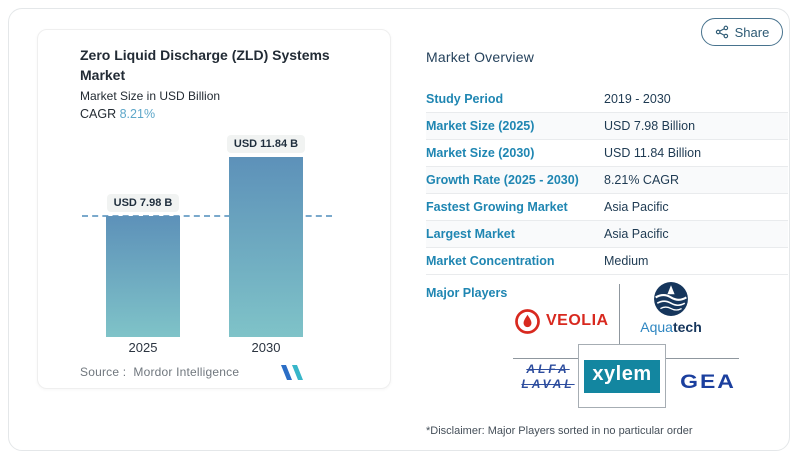 This screenshot has height=459, width=800. I want to click on row-label: Market Size (2030), so click(480, 153).